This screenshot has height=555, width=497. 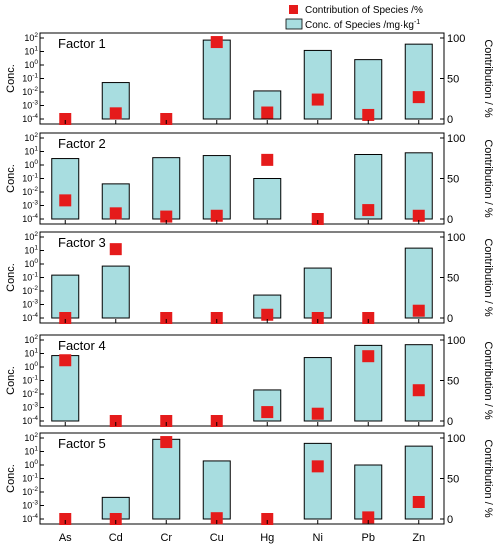 I want to click on legend-concentration-swatch, so click(x=294, y=24).